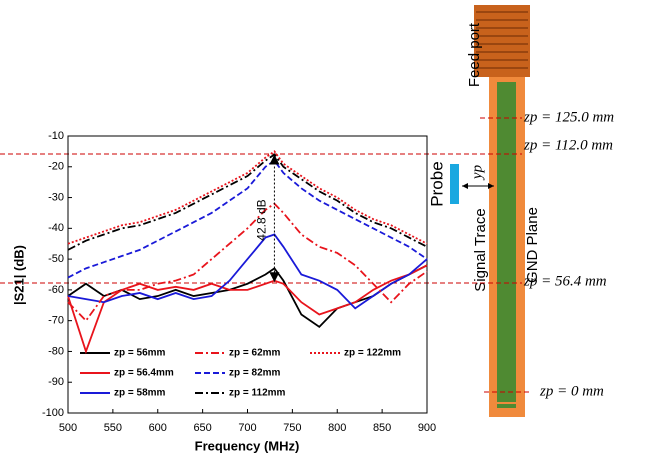  Describe the element at coordinates (474, 54) in the screenshot. I see `feed-port-label: Feed port` at that location.